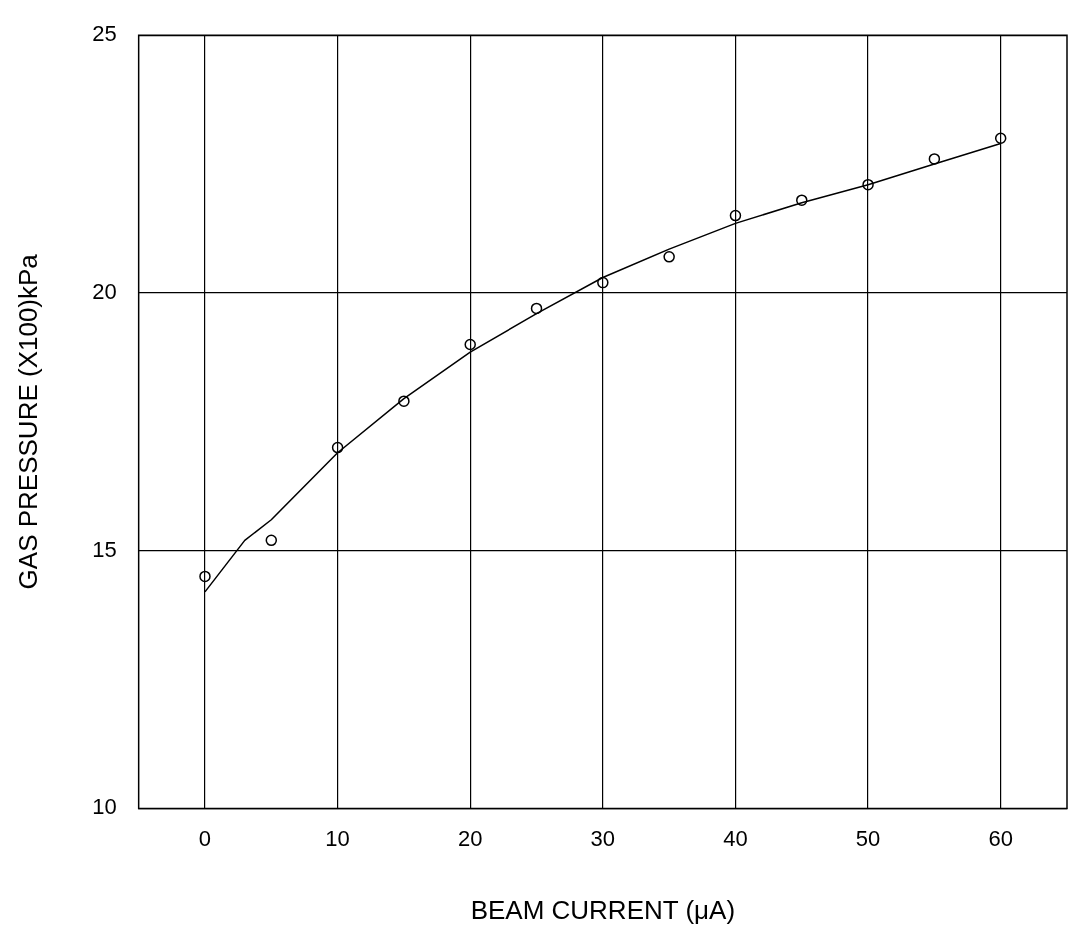 The image size is (1077, 951). What do you see at coordinates (735, 838) in the screenshot?
I see `x-tick-label: 40` at bounding box center [735, 838].